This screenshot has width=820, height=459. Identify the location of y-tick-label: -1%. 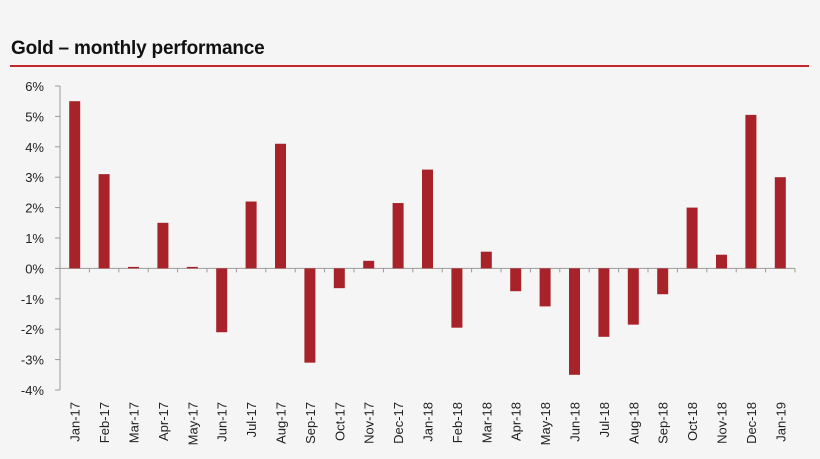
(33, 299).